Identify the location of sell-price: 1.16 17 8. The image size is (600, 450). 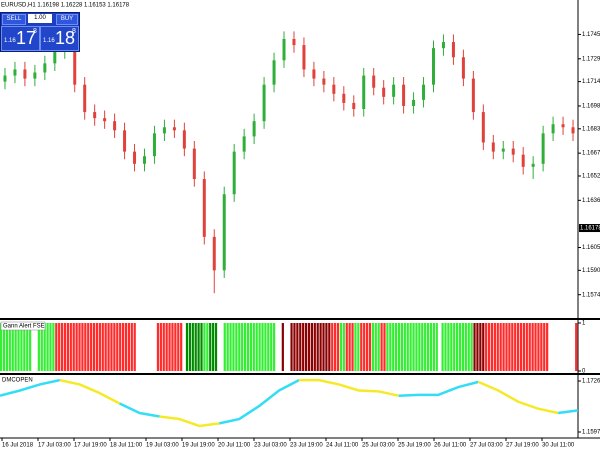
(20, 38).